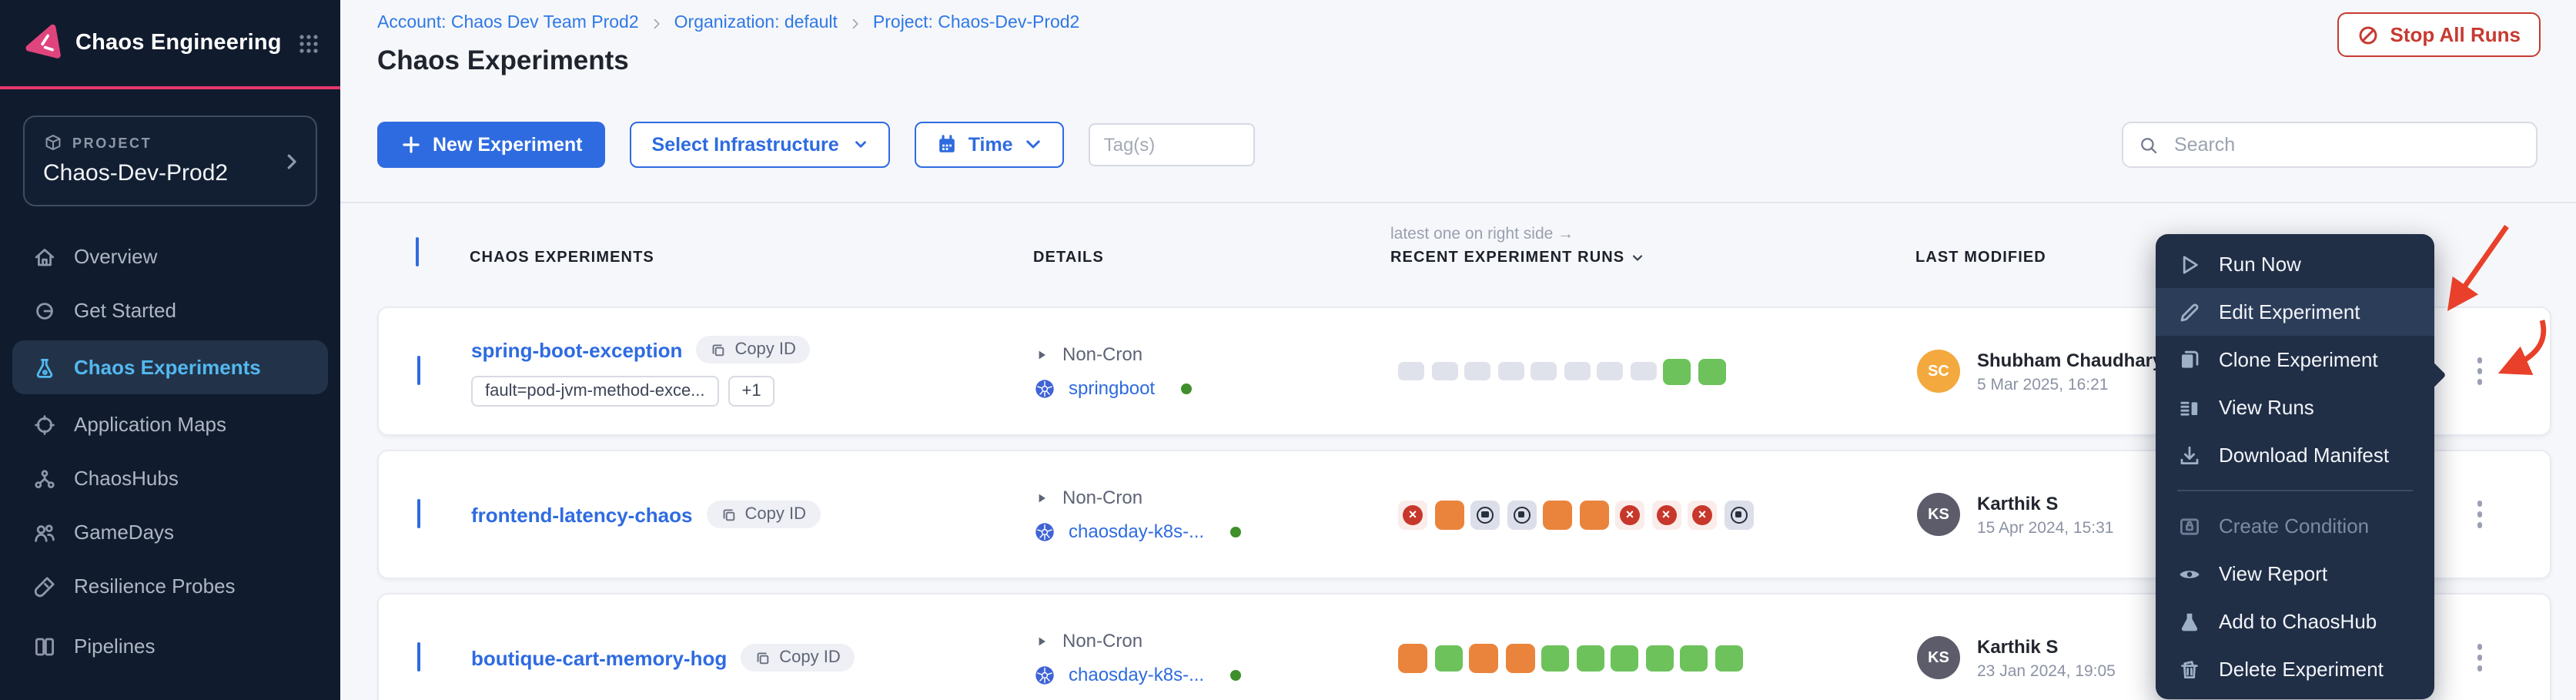 The height and width of the screenshot is (700, 2576). Describe the element at coordinates (855, 23) in the screenshot. I see `chev-right-icon` at that location.